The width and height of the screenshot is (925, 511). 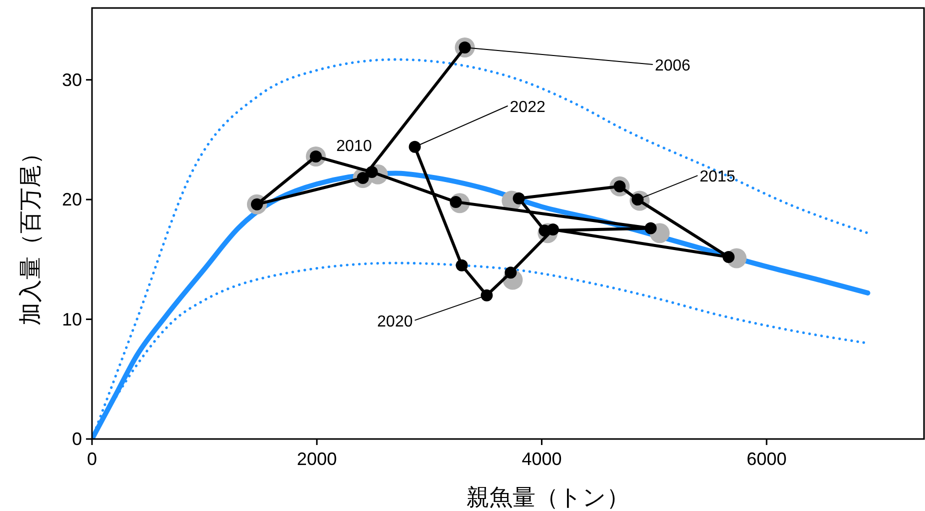 I want to click on annotation: 2022, so click(x=528, y=107).